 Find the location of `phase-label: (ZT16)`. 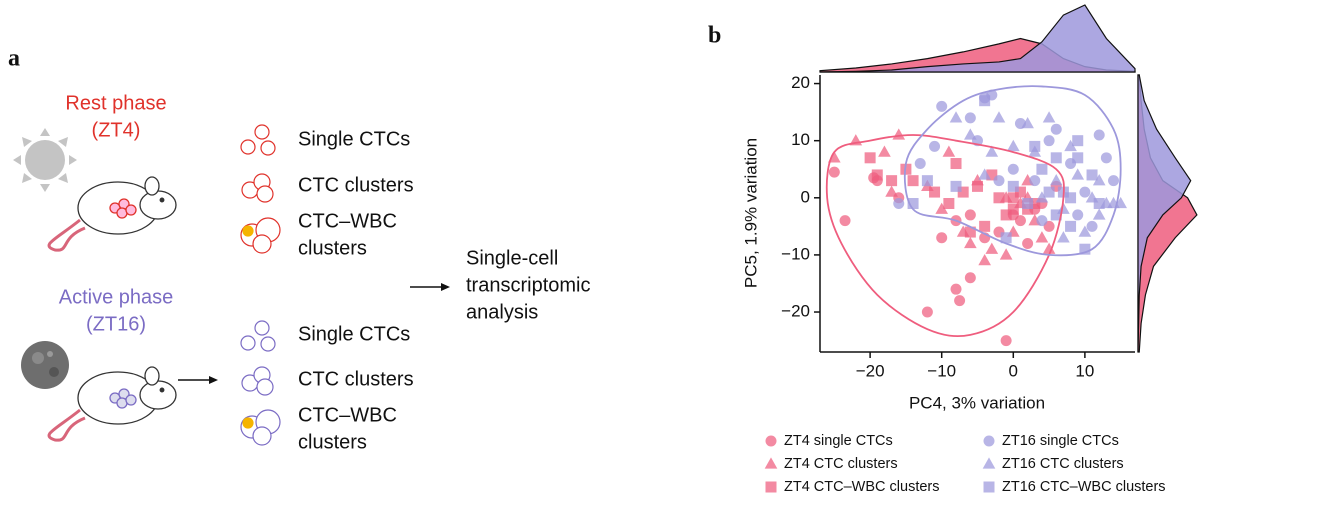

phase-label: (ZT16) is located at coordinates (116, 324).